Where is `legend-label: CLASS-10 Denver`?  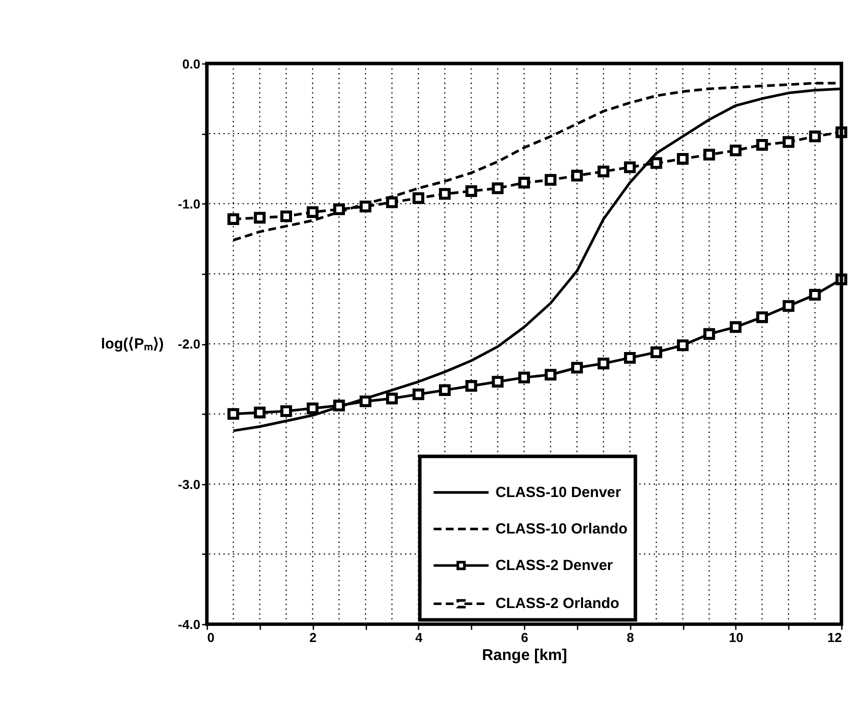 legend-label: CLASS-10 Denver is located at coordinates (558, 492).